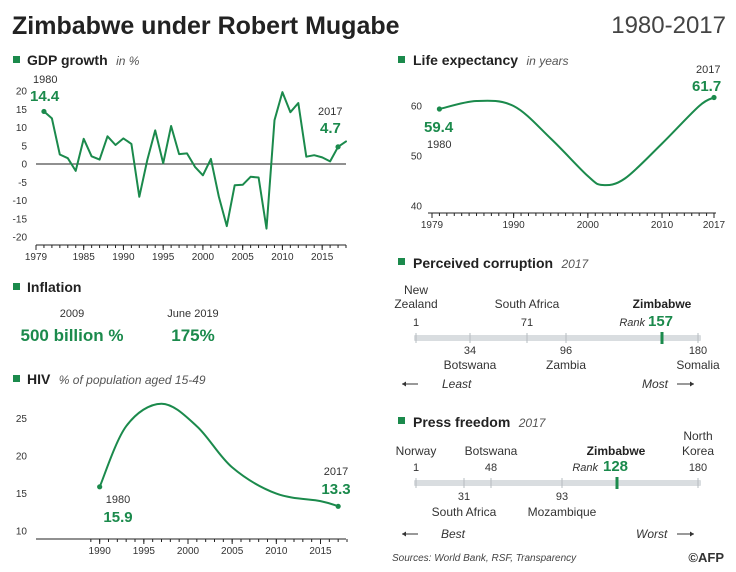 This screenshot has width=736, height=572. I want to click on gdp-y-axis: 20 15 10 5 0 -5 -10 -15 -20, so click(20, 165).